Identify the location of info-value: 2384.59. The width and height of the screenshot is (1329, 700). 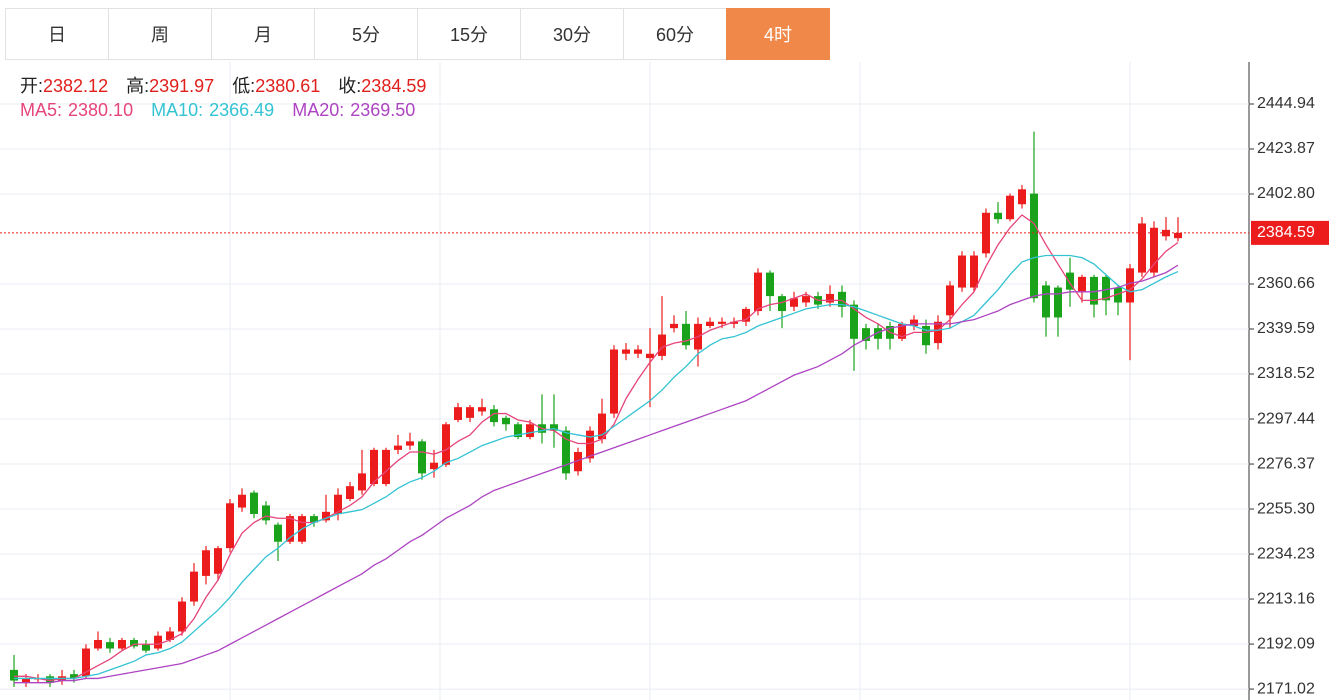
(394, 86).